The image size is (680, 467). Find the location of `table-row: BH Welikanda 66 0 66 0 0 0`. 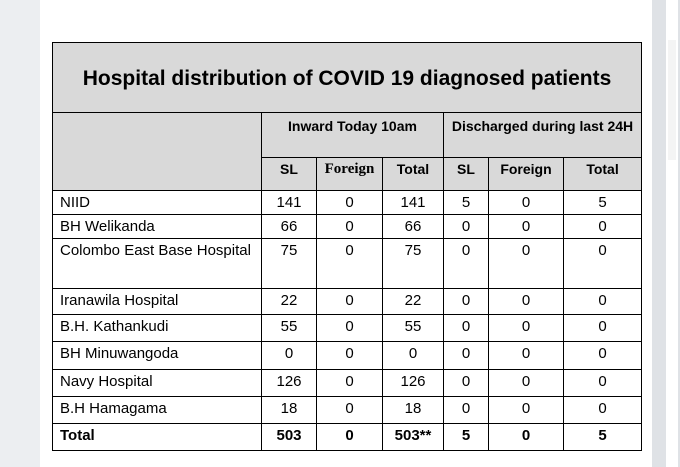

table-row: BH Welikanda 66 0 66 0 0 0 is located at coordinates (347, 226).